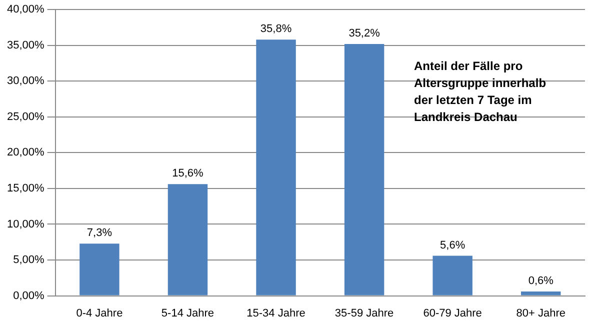 The image size is (597, 331). I want to click on y-tick-label: 15,00%, so click(25, 188).